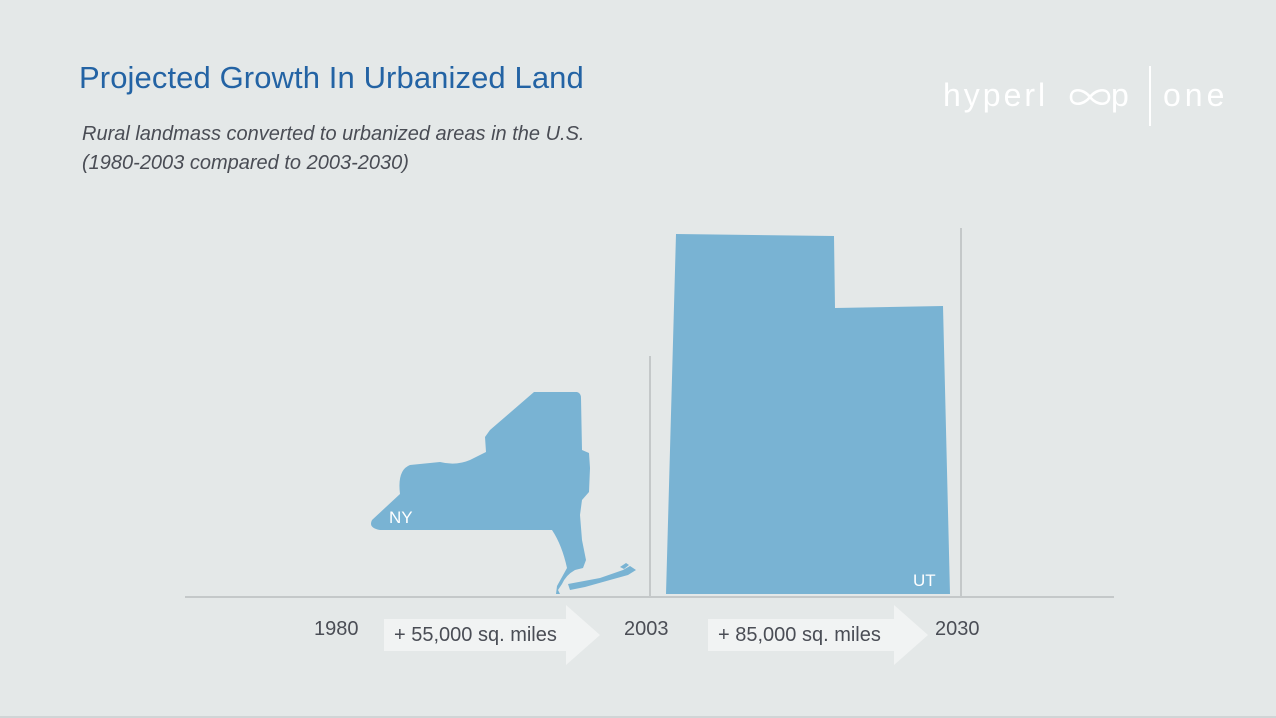  Describe the element at coordinates (475, 635) in the screenshot. I see `growth-label-period-1: + 55,000 sq. miles` at that location.